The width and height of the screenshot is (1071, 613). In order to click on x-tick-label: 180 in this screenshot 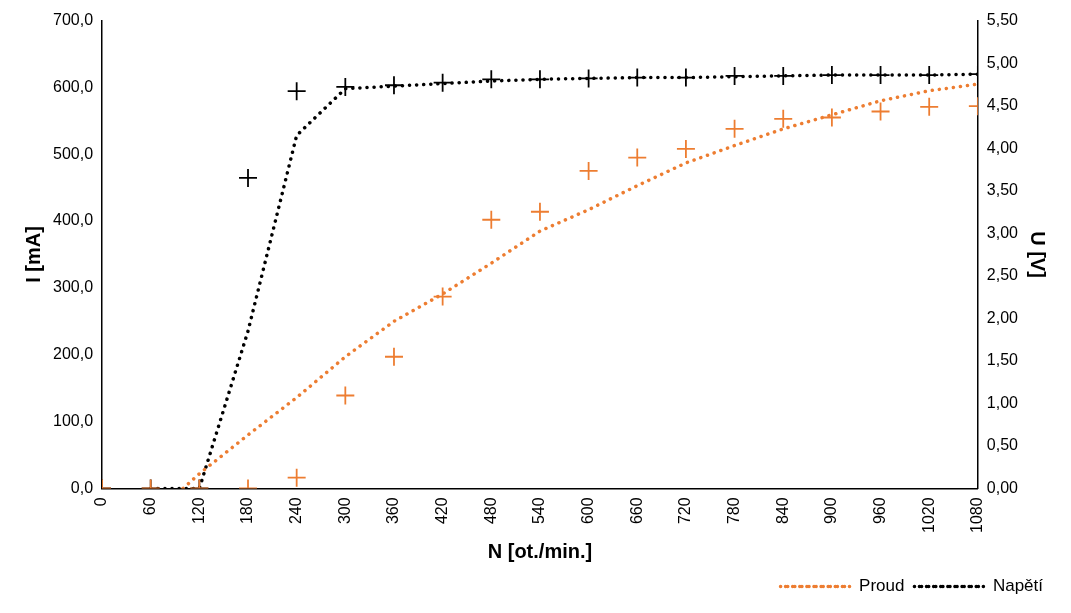, I will do `click(247, 511)`.